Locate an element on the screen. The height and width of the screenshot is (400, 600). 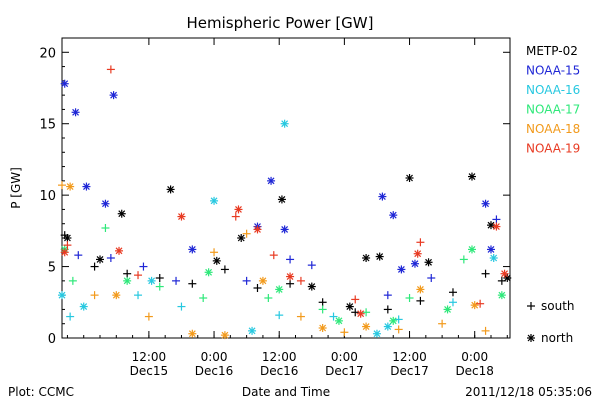
y-axis-label: P [GW] is located at coordinates (16, 188).